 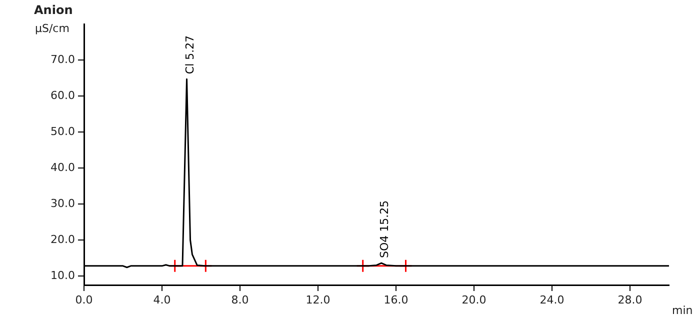 What do you see at coordinates (53, 10) in the screenshot?
I see `chart-title: Anion` at bounding box center [53, 10].